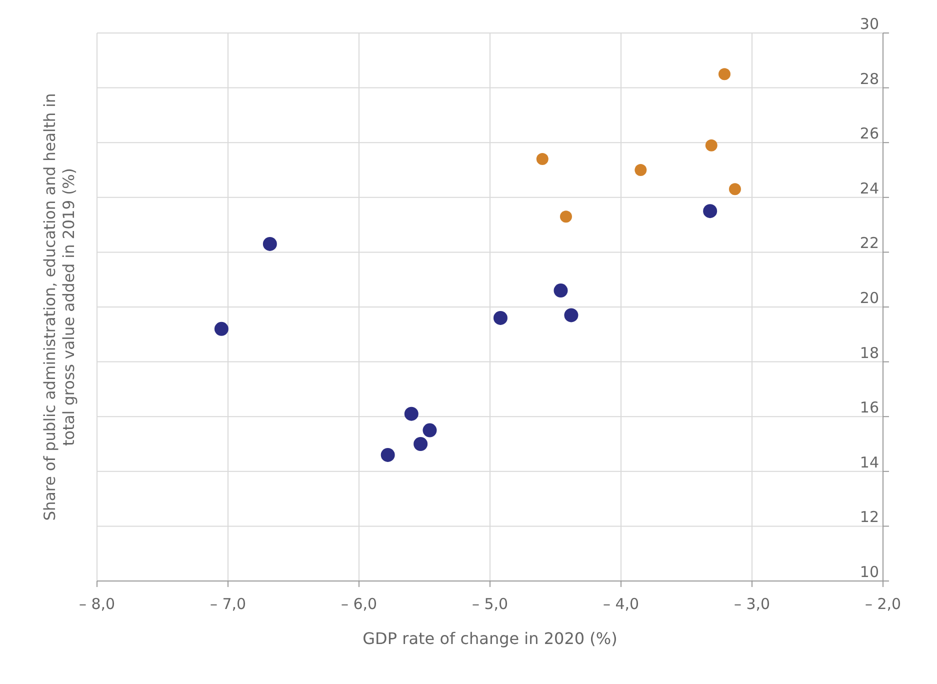 The width and height of the screenshot is (937, 684). I want to click on x-axis-title: GDP rate of change in 2020 (%), so click(490, 638).